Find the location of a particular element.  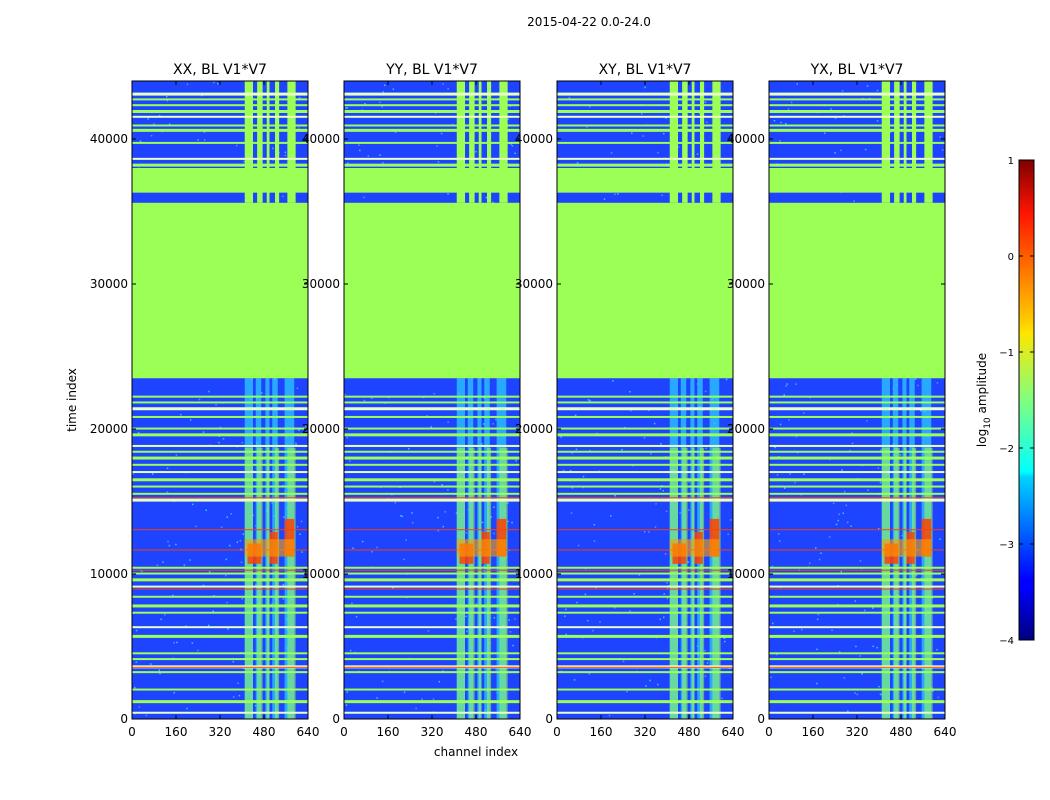

x-tick-label: 480 is located at coordinates (689, 732).